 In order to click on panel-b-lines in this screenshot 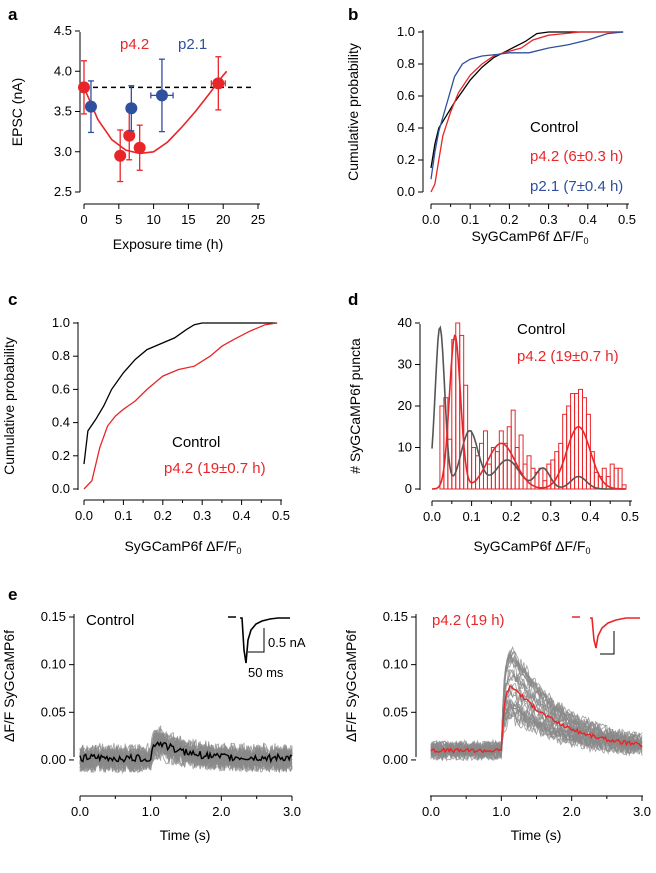, I will do `click(527, 112)`.